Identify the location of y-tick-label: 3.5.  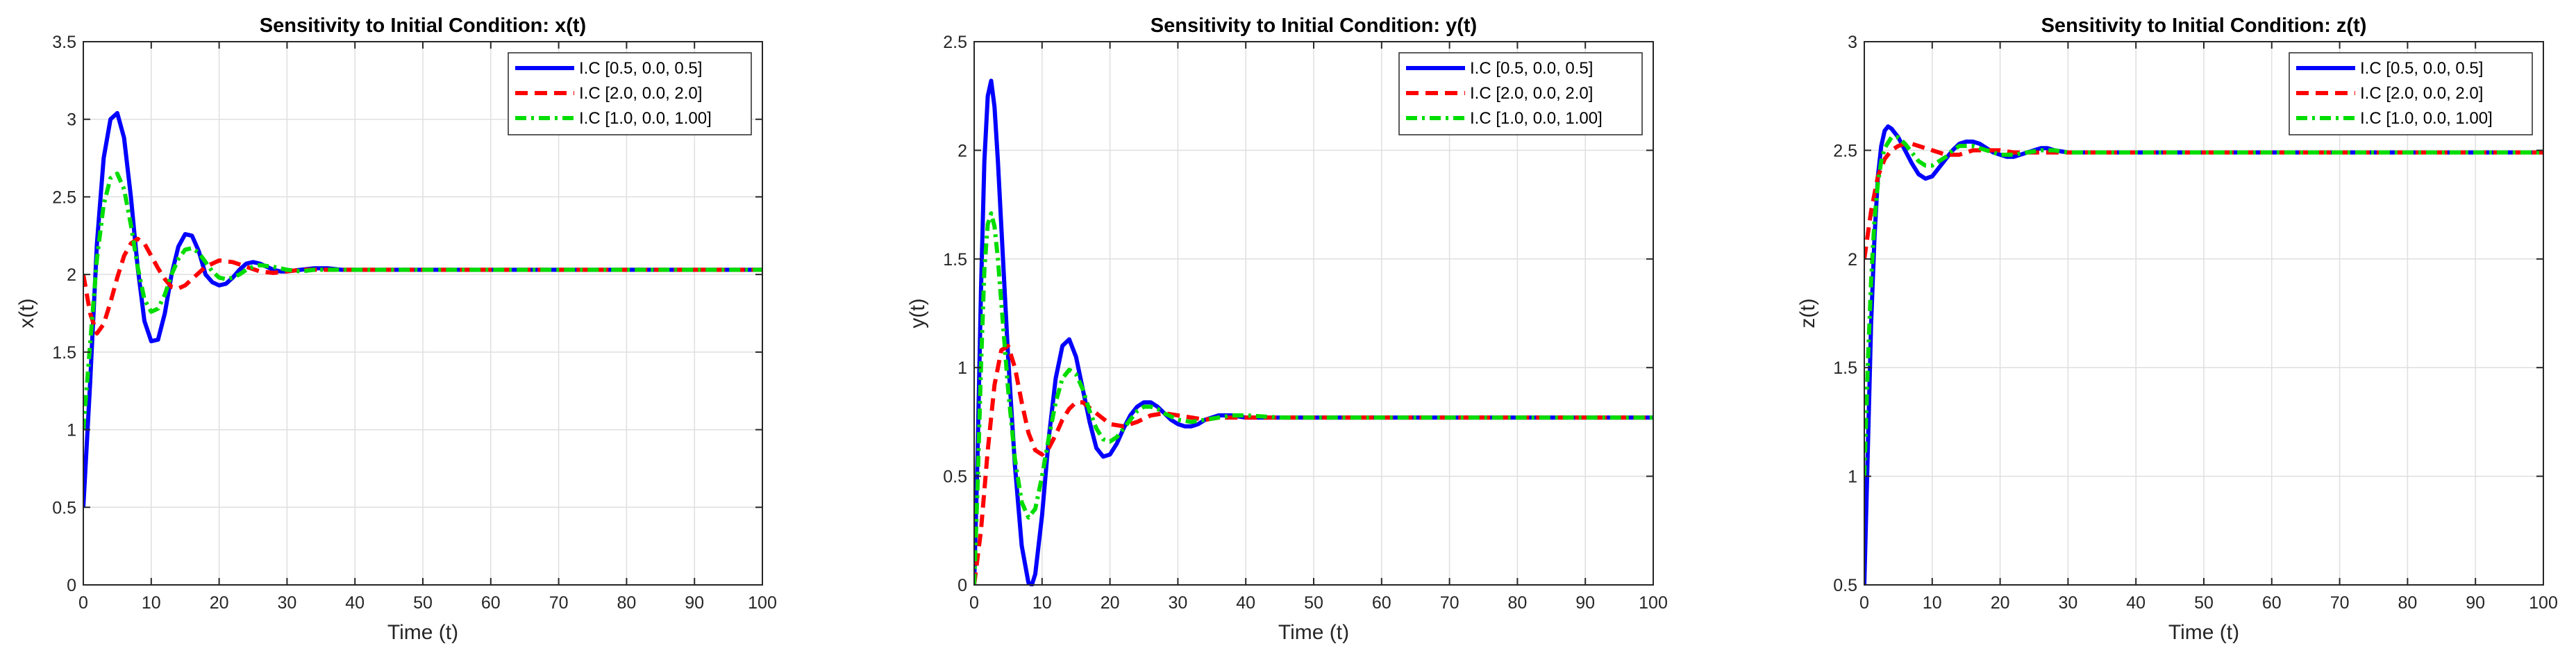
(64, 42).